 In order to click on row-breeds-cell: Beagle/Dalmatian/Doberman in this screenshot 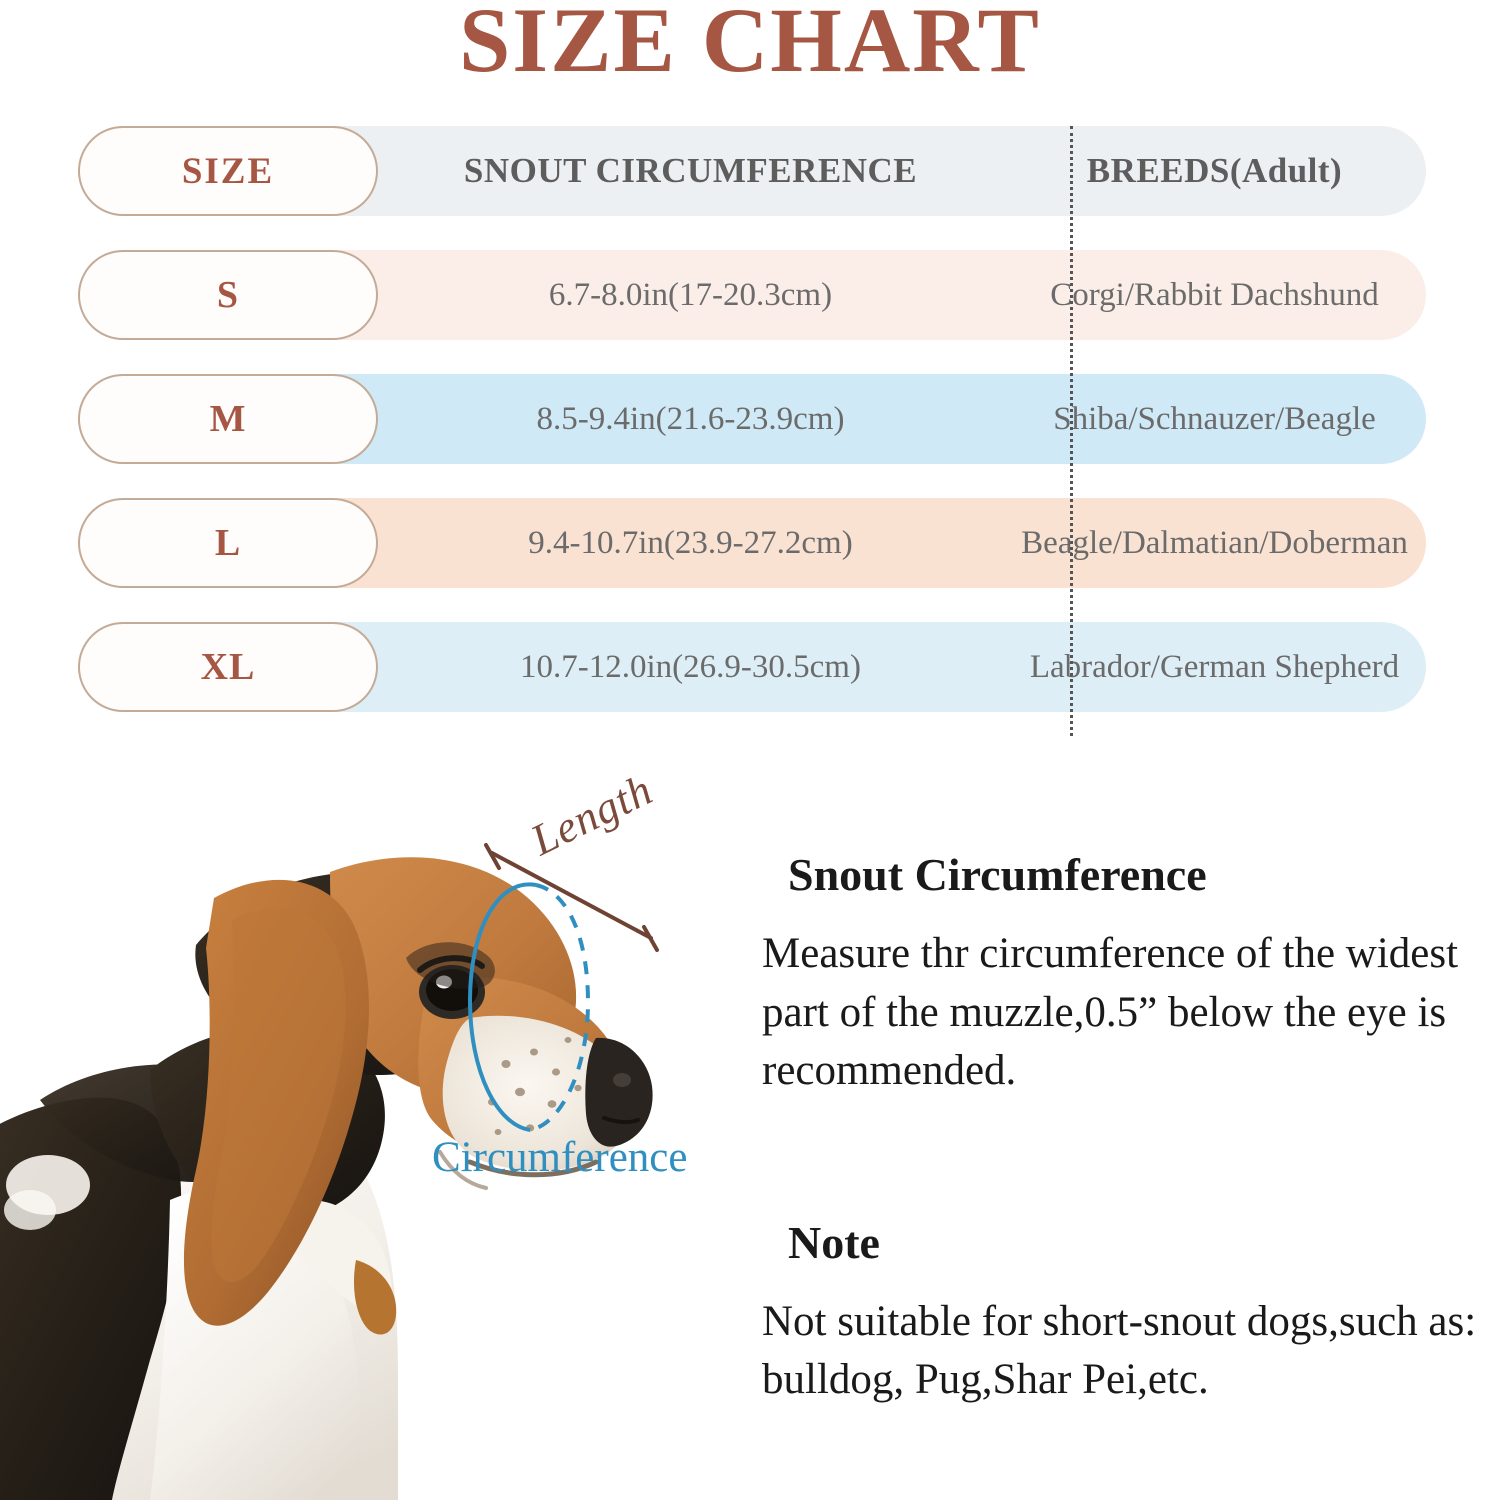, I will do `click(1214, 543)`.